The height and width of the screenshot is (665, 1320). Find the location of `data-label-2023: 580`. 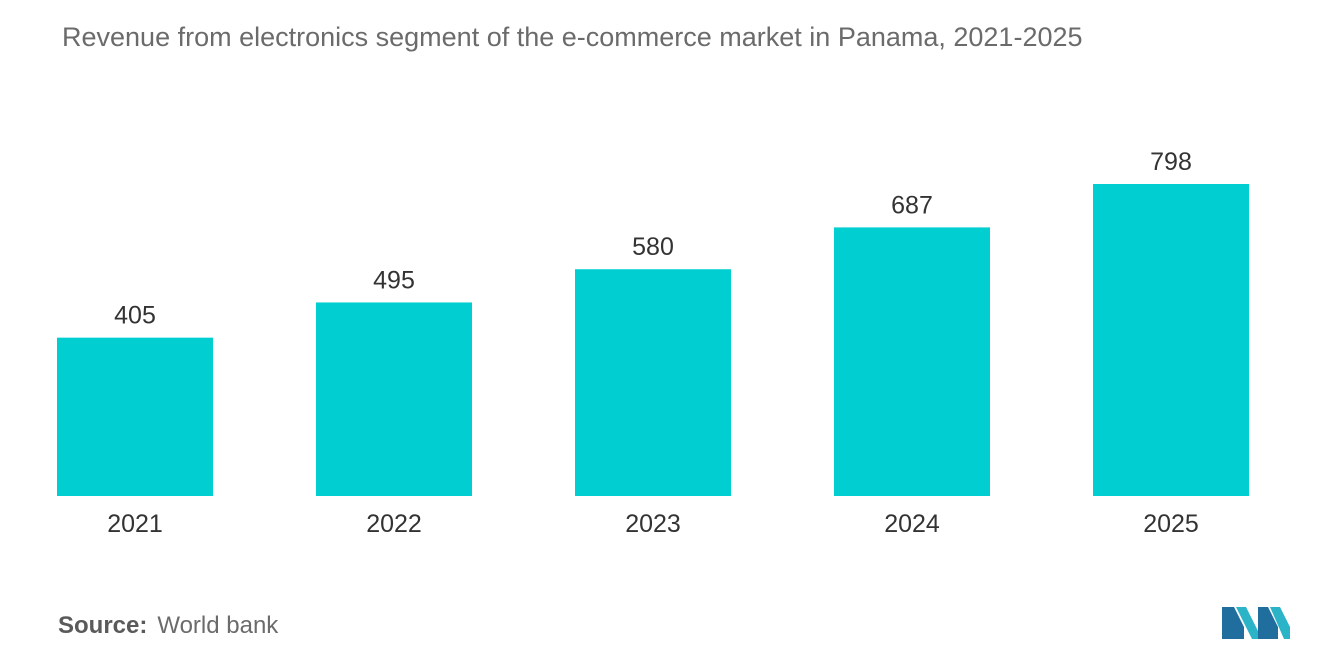

data-label-2023: 580 is located at coordinates (653, 247).